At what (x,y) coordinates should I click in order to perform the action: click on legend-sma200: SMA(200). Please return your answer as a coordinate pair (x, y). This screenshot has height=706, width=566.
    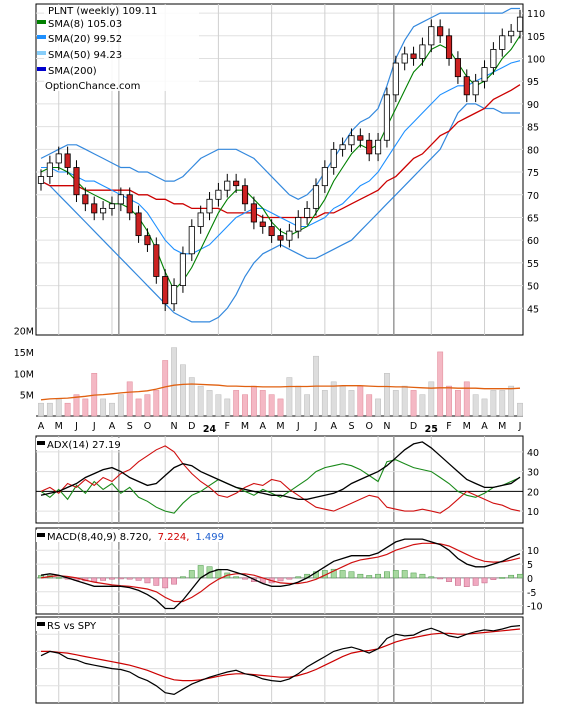
    Looking at the image, I should click on (72, 71).